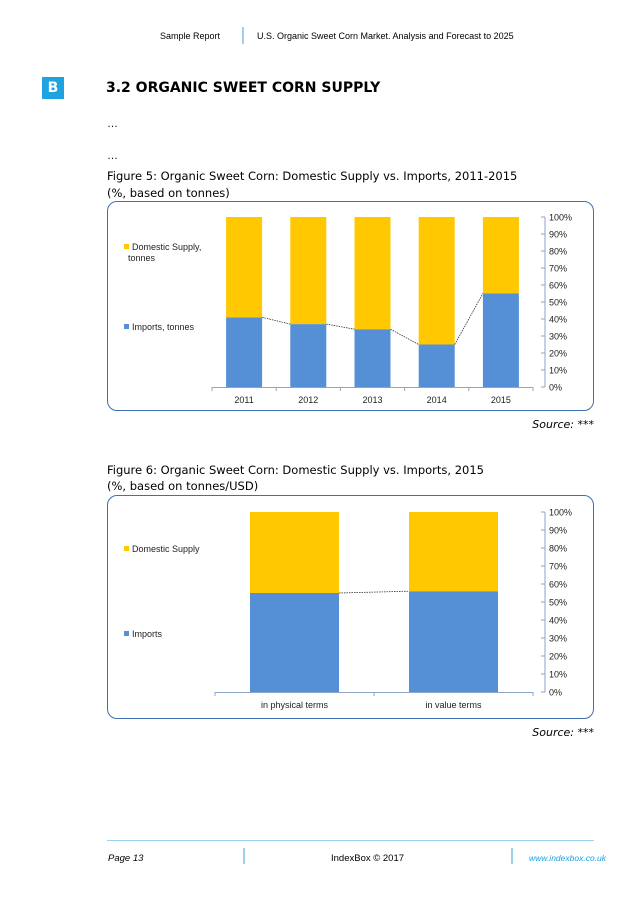  I want to click on x-tick-label: 2012, so click(308, 400).